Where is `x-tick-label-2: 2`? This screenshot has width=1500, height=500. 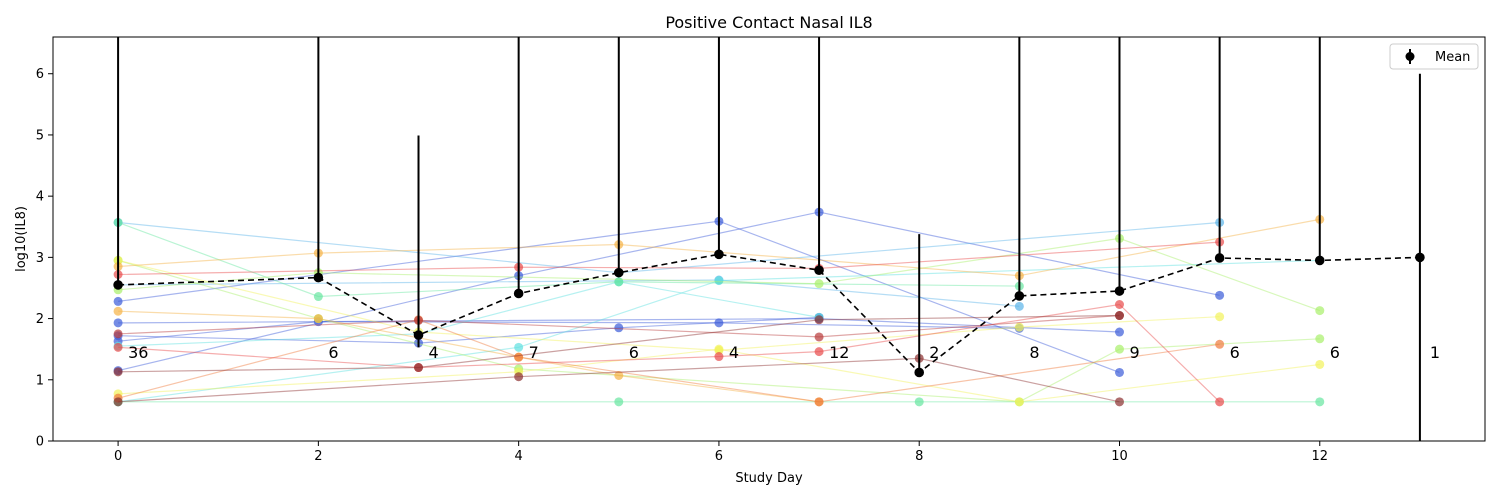 x-tick-label-2: 2 is located at coordinates (318, 456).